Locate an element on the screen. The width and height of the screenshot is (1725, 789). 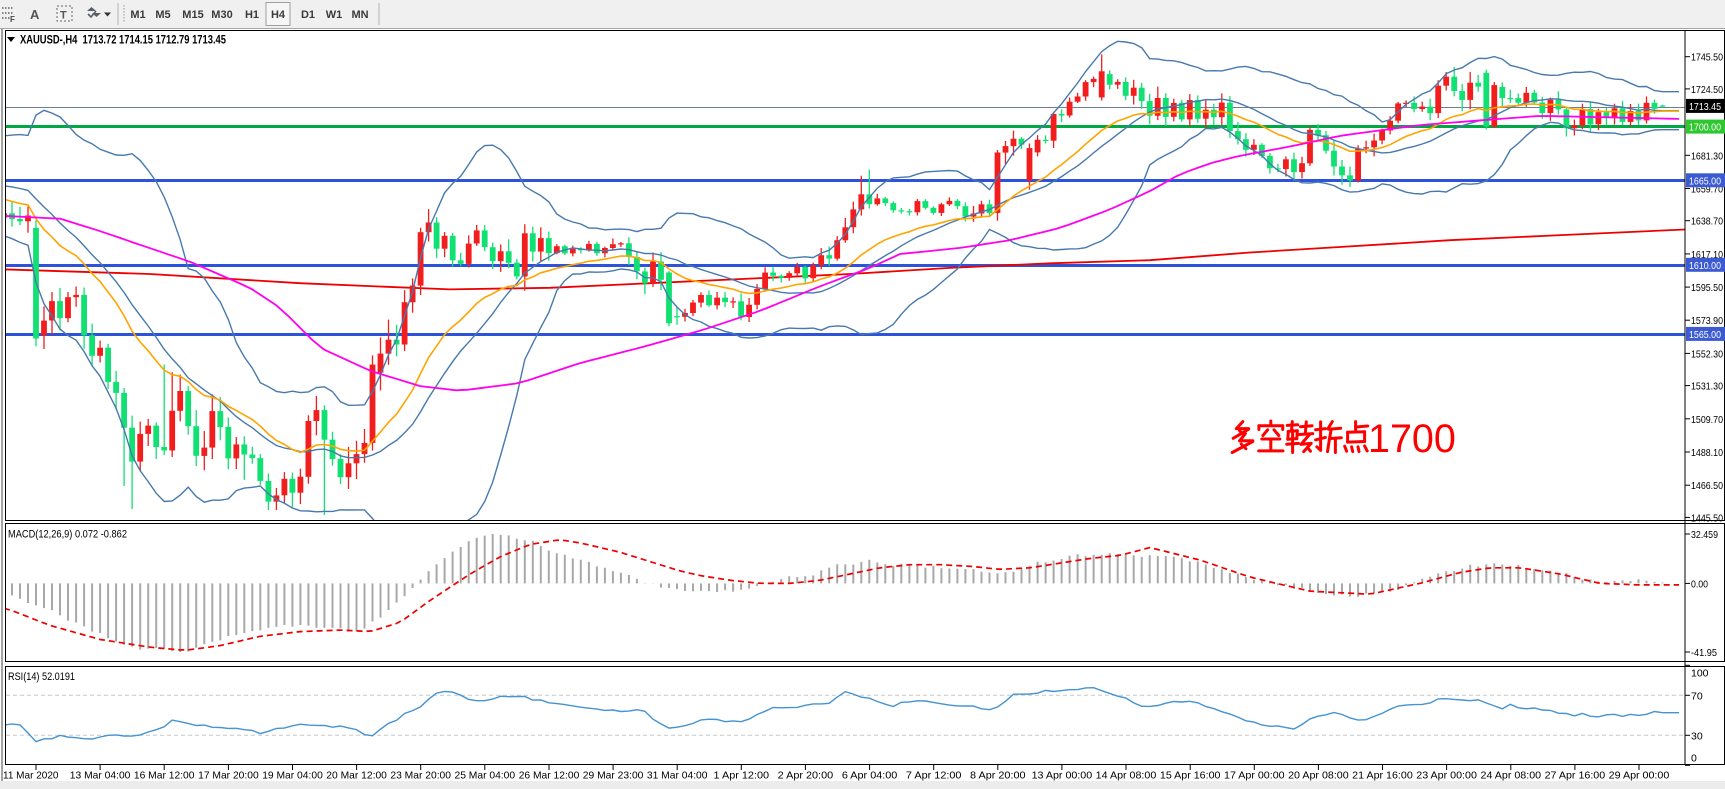
svg-text: 1638.70 is located at coordinates (1707, 222).